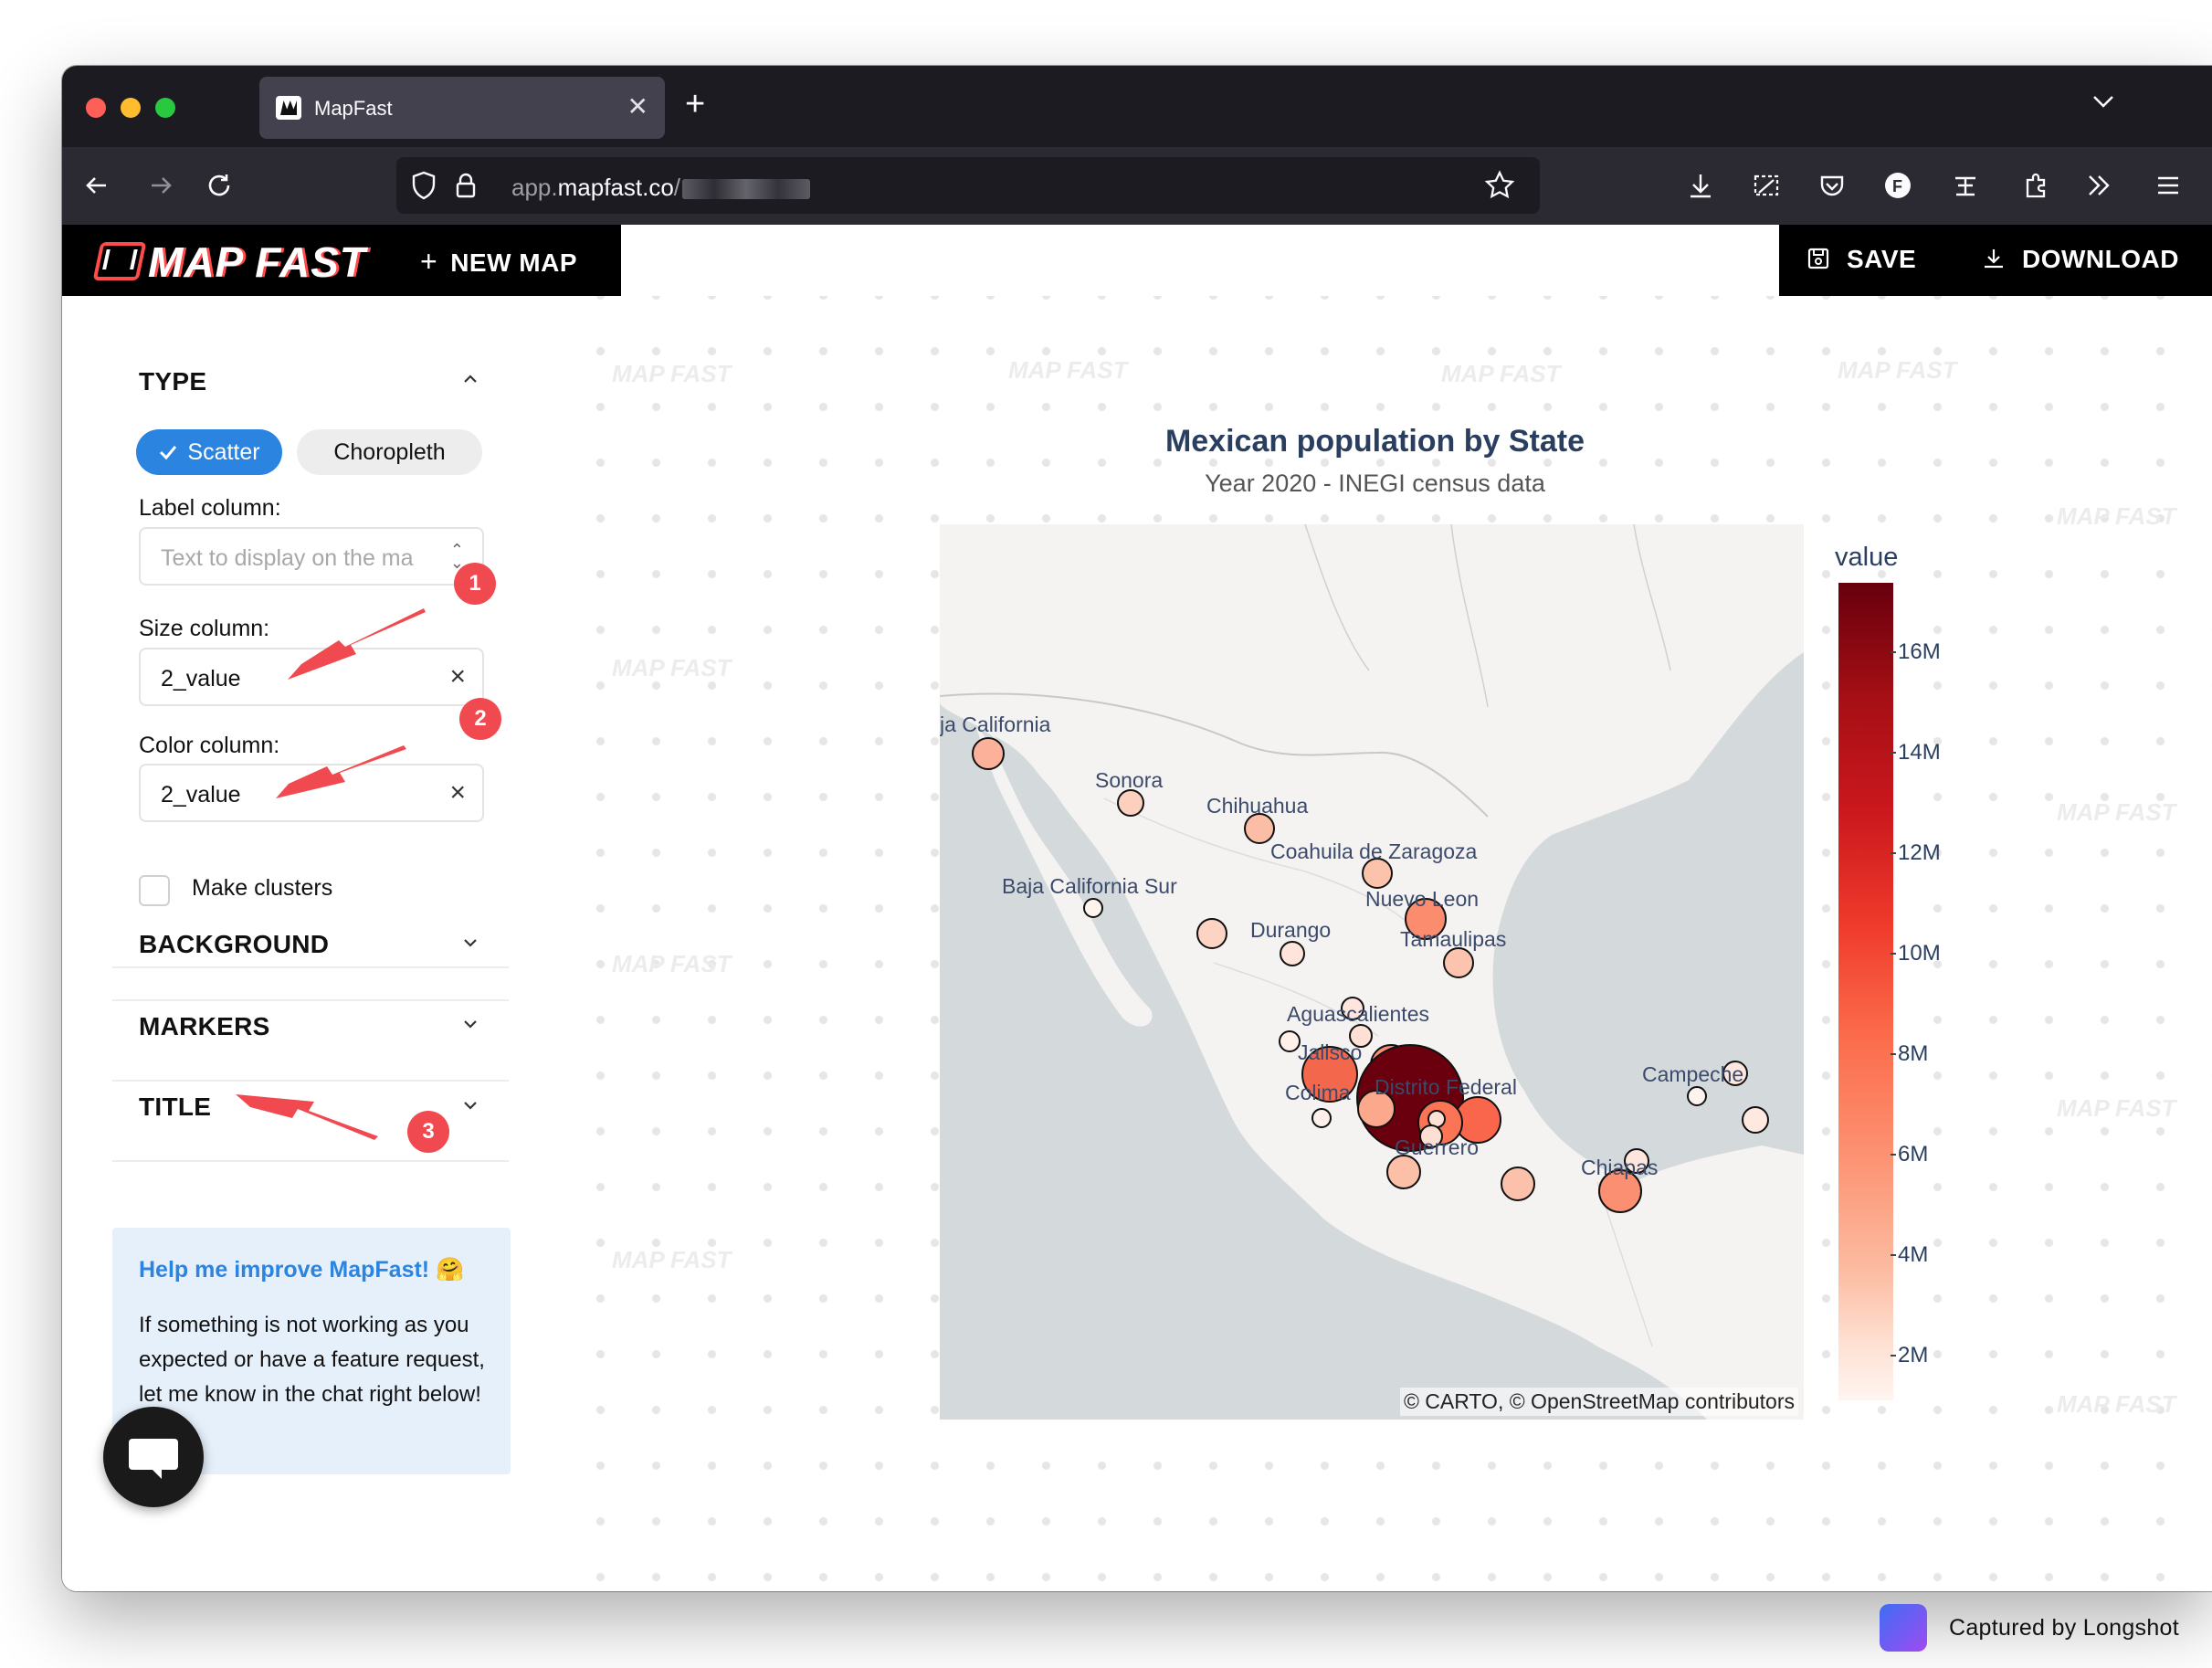 This screenshot has width=2212, height=1668. What do you see at coordinates (1499, 185) in the screenshot?
I see `bookmark-star-icon` at bounding box center [1499, 185].